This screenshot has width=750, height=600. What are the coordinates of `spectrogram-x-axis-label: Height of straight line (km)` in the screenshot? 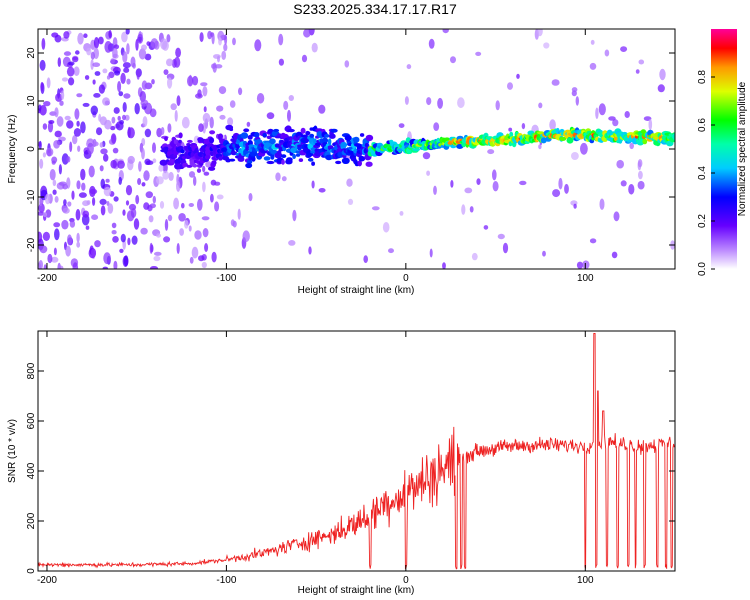 It's located at (356, 290).